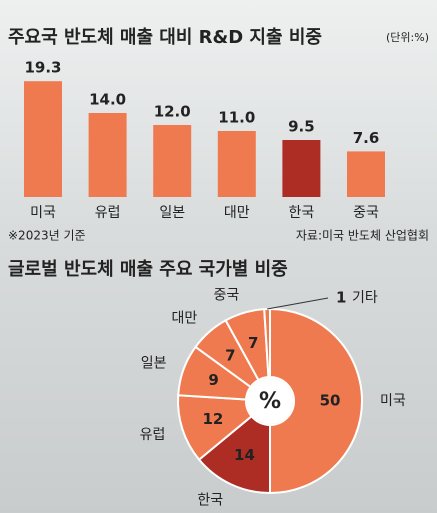  I want to click on value-label: 9.5, so click(301, 127).